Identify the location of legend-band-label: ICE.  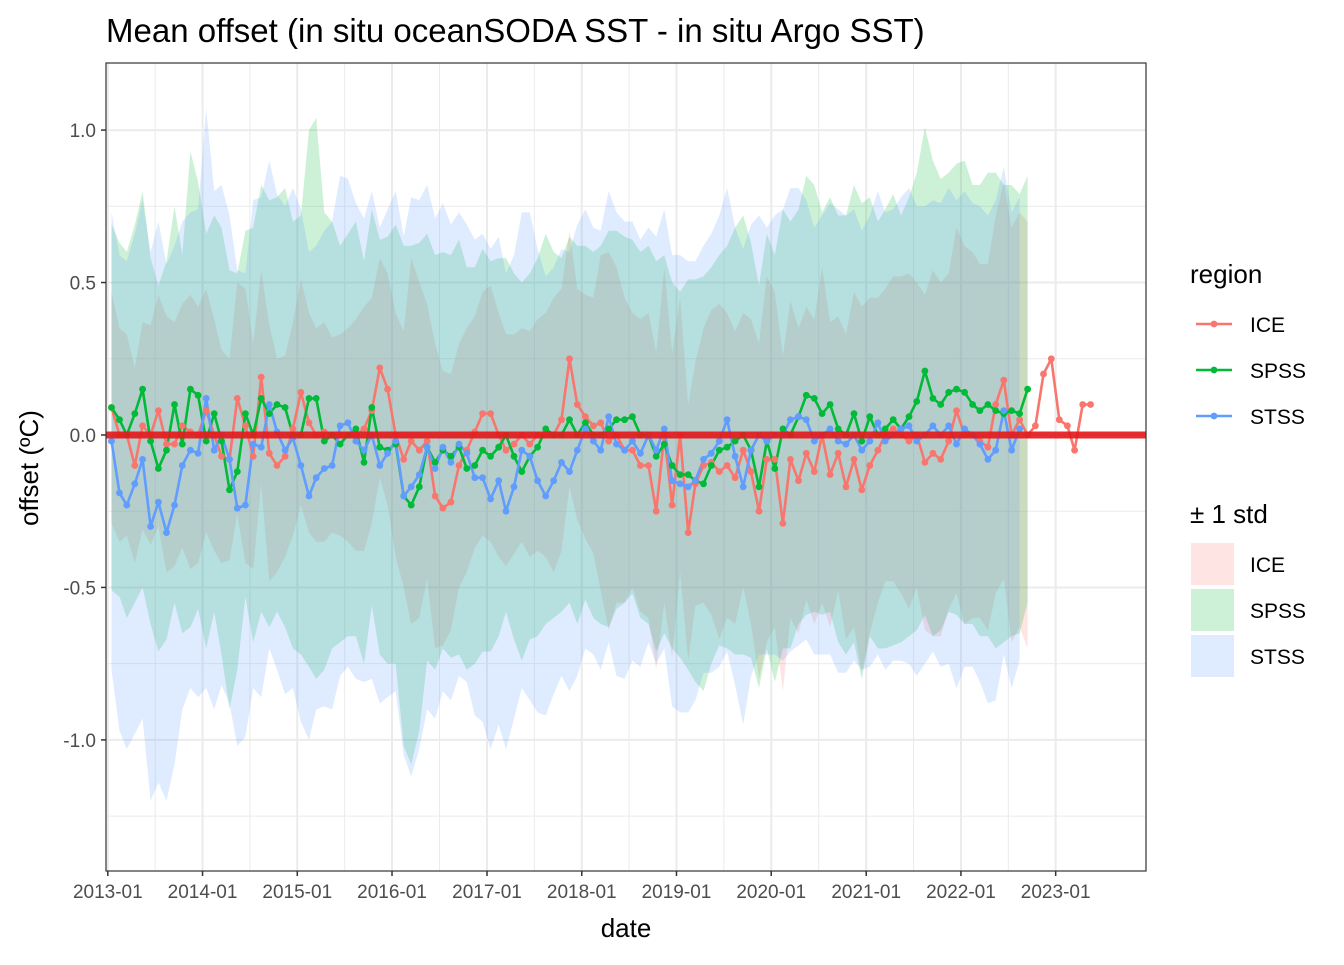
(1267, 565).